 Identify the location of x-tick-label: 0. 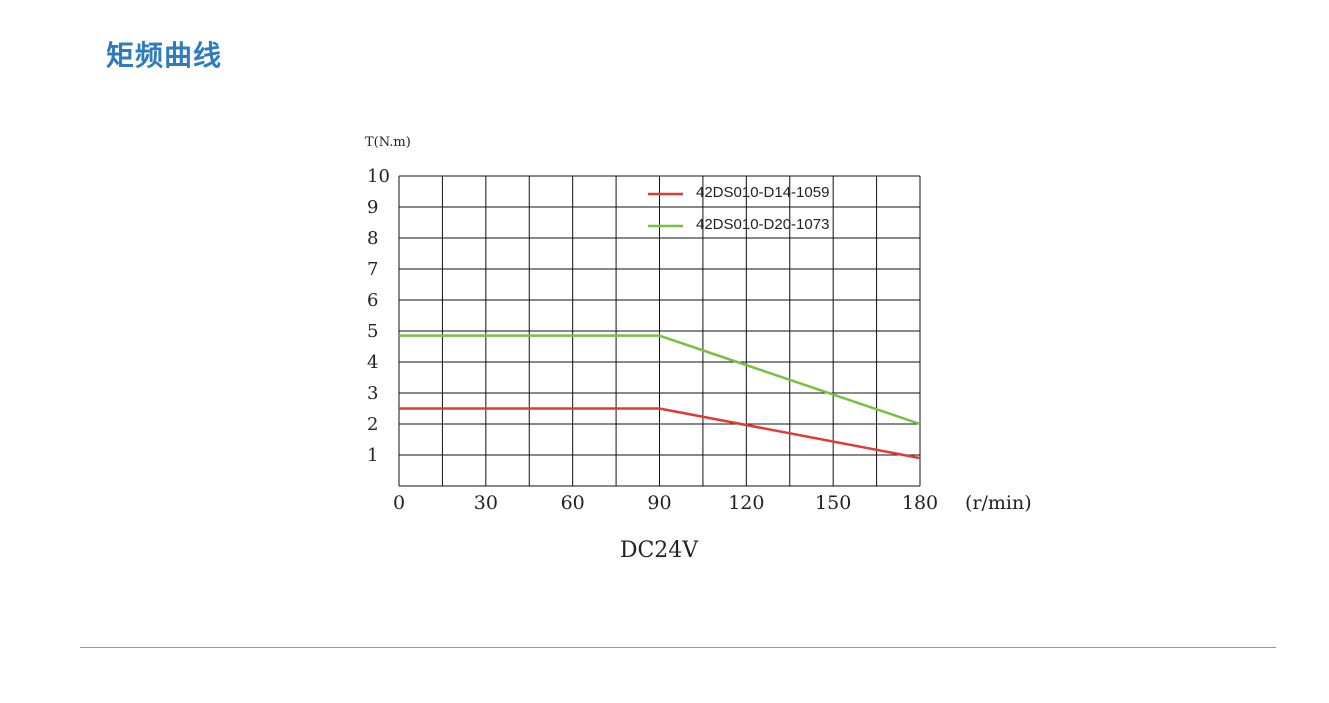
(399, 503).